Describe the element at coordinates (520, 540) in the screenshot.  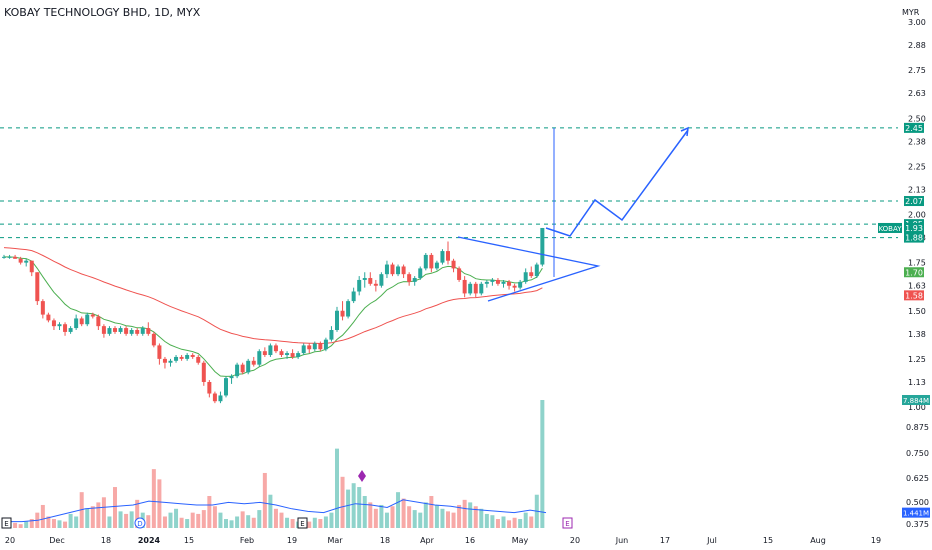
I see `x-tick-label: May` at that location.